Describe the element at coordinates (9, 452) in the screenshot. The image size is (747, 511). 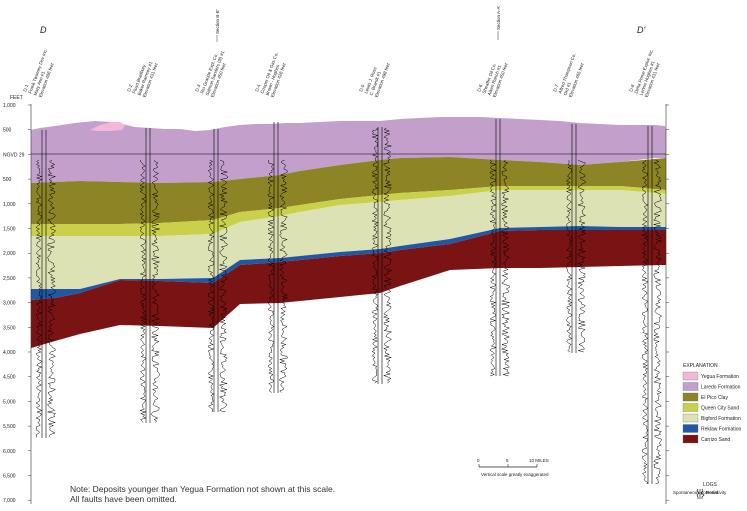
I see `depth-tick-label: 6,000` at that location.